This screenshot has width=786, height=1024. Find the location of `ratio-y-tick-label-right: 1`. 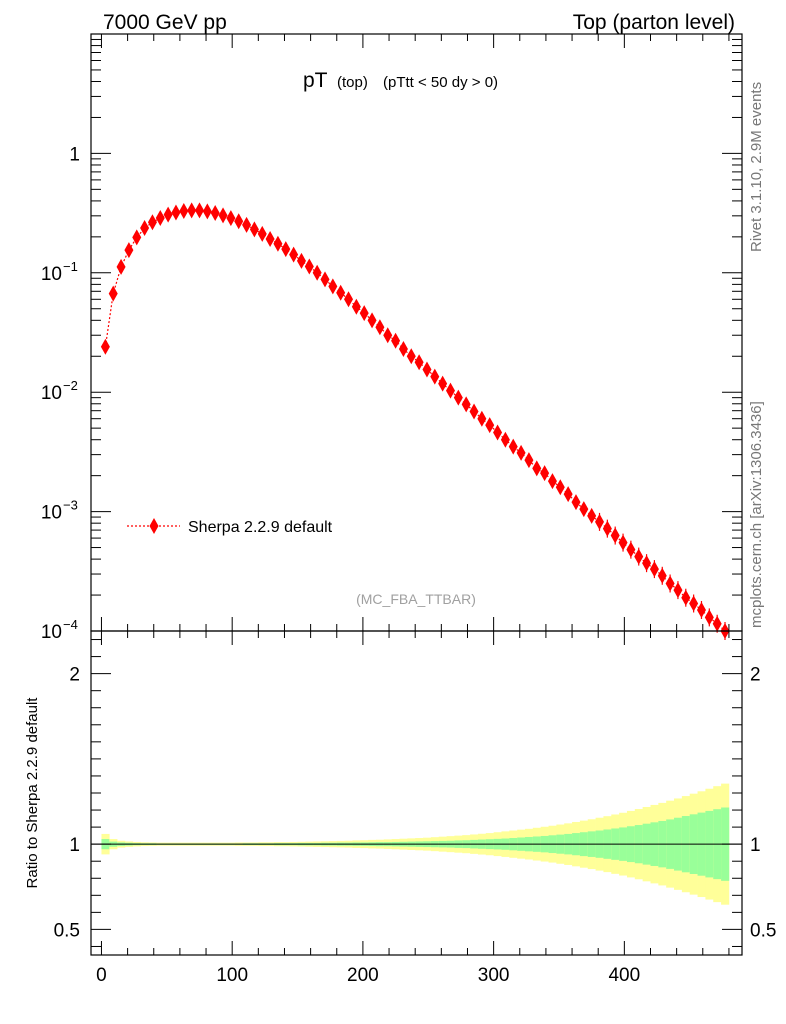

ratio-y-tick-label-right: 1 is located at coordinates (755, 845).